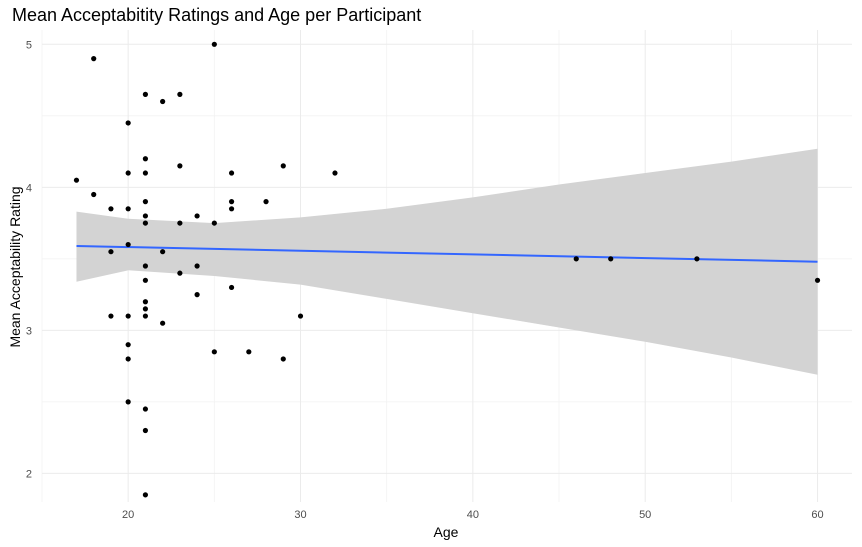  What do you see at coordinates (29, 45) in the screenshot?
I see `y-tick-label: 5` at bounding box center [29, 45].